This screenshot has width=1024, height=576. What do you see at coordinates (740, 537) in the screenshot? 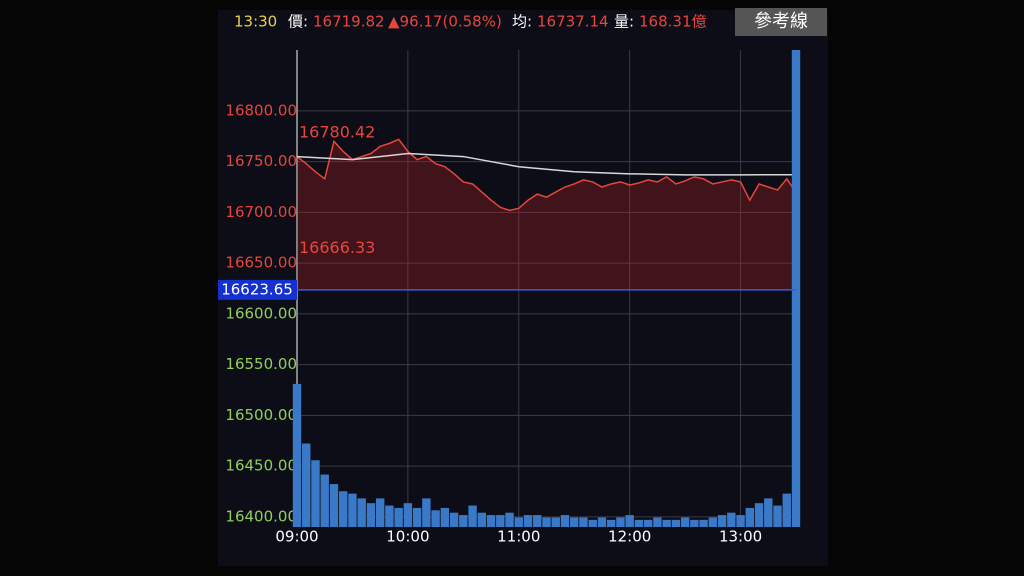
I see `x-tick-label: 13:00` at bounding box center [740, 537].